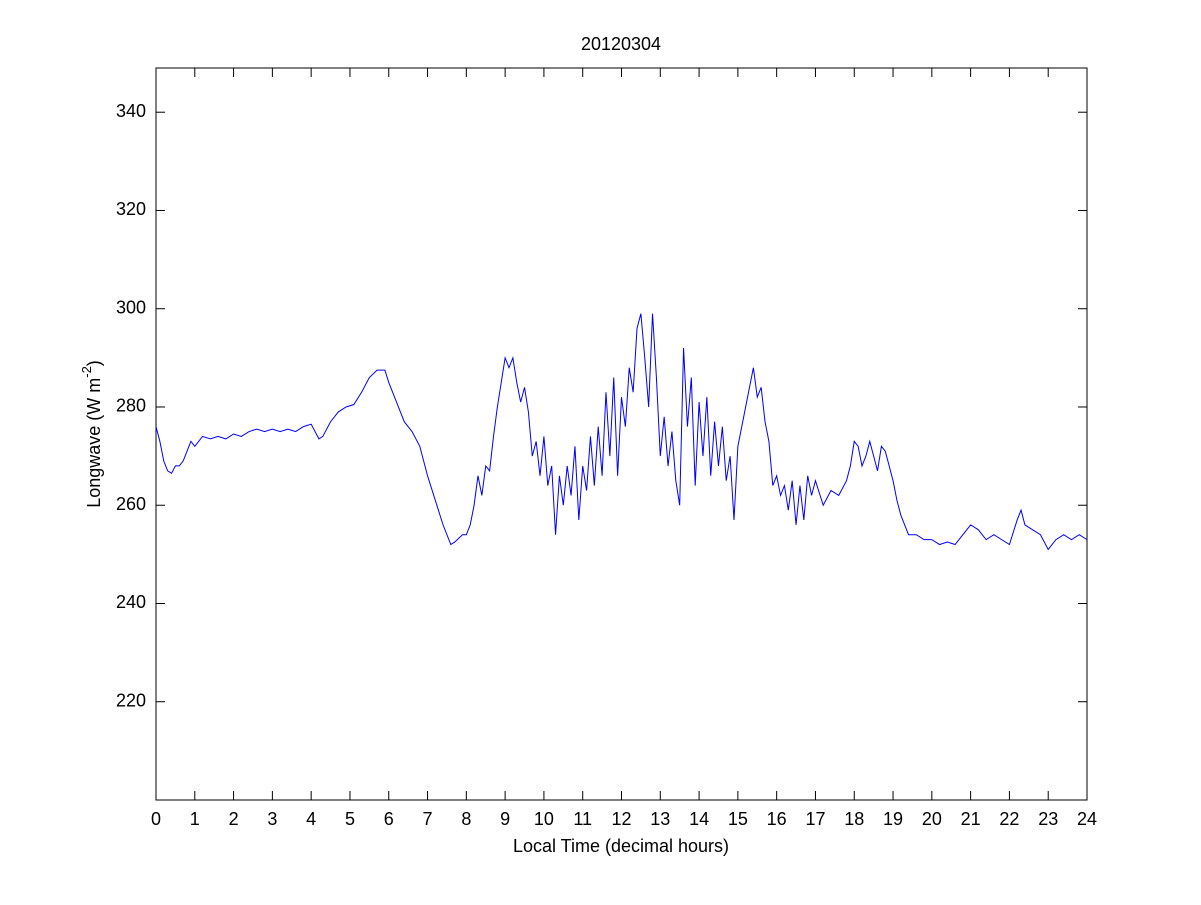 The image size is (1201, 905). What do you see at coordinates (582, 819) in the screenshot?
I see `x-tick-label: 11` at bounding box center [582, 819].